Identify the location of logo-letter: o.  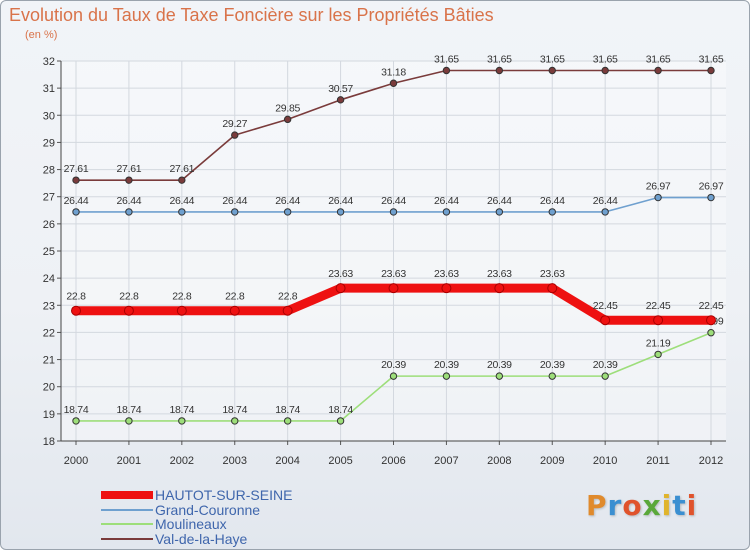
(632, 505).